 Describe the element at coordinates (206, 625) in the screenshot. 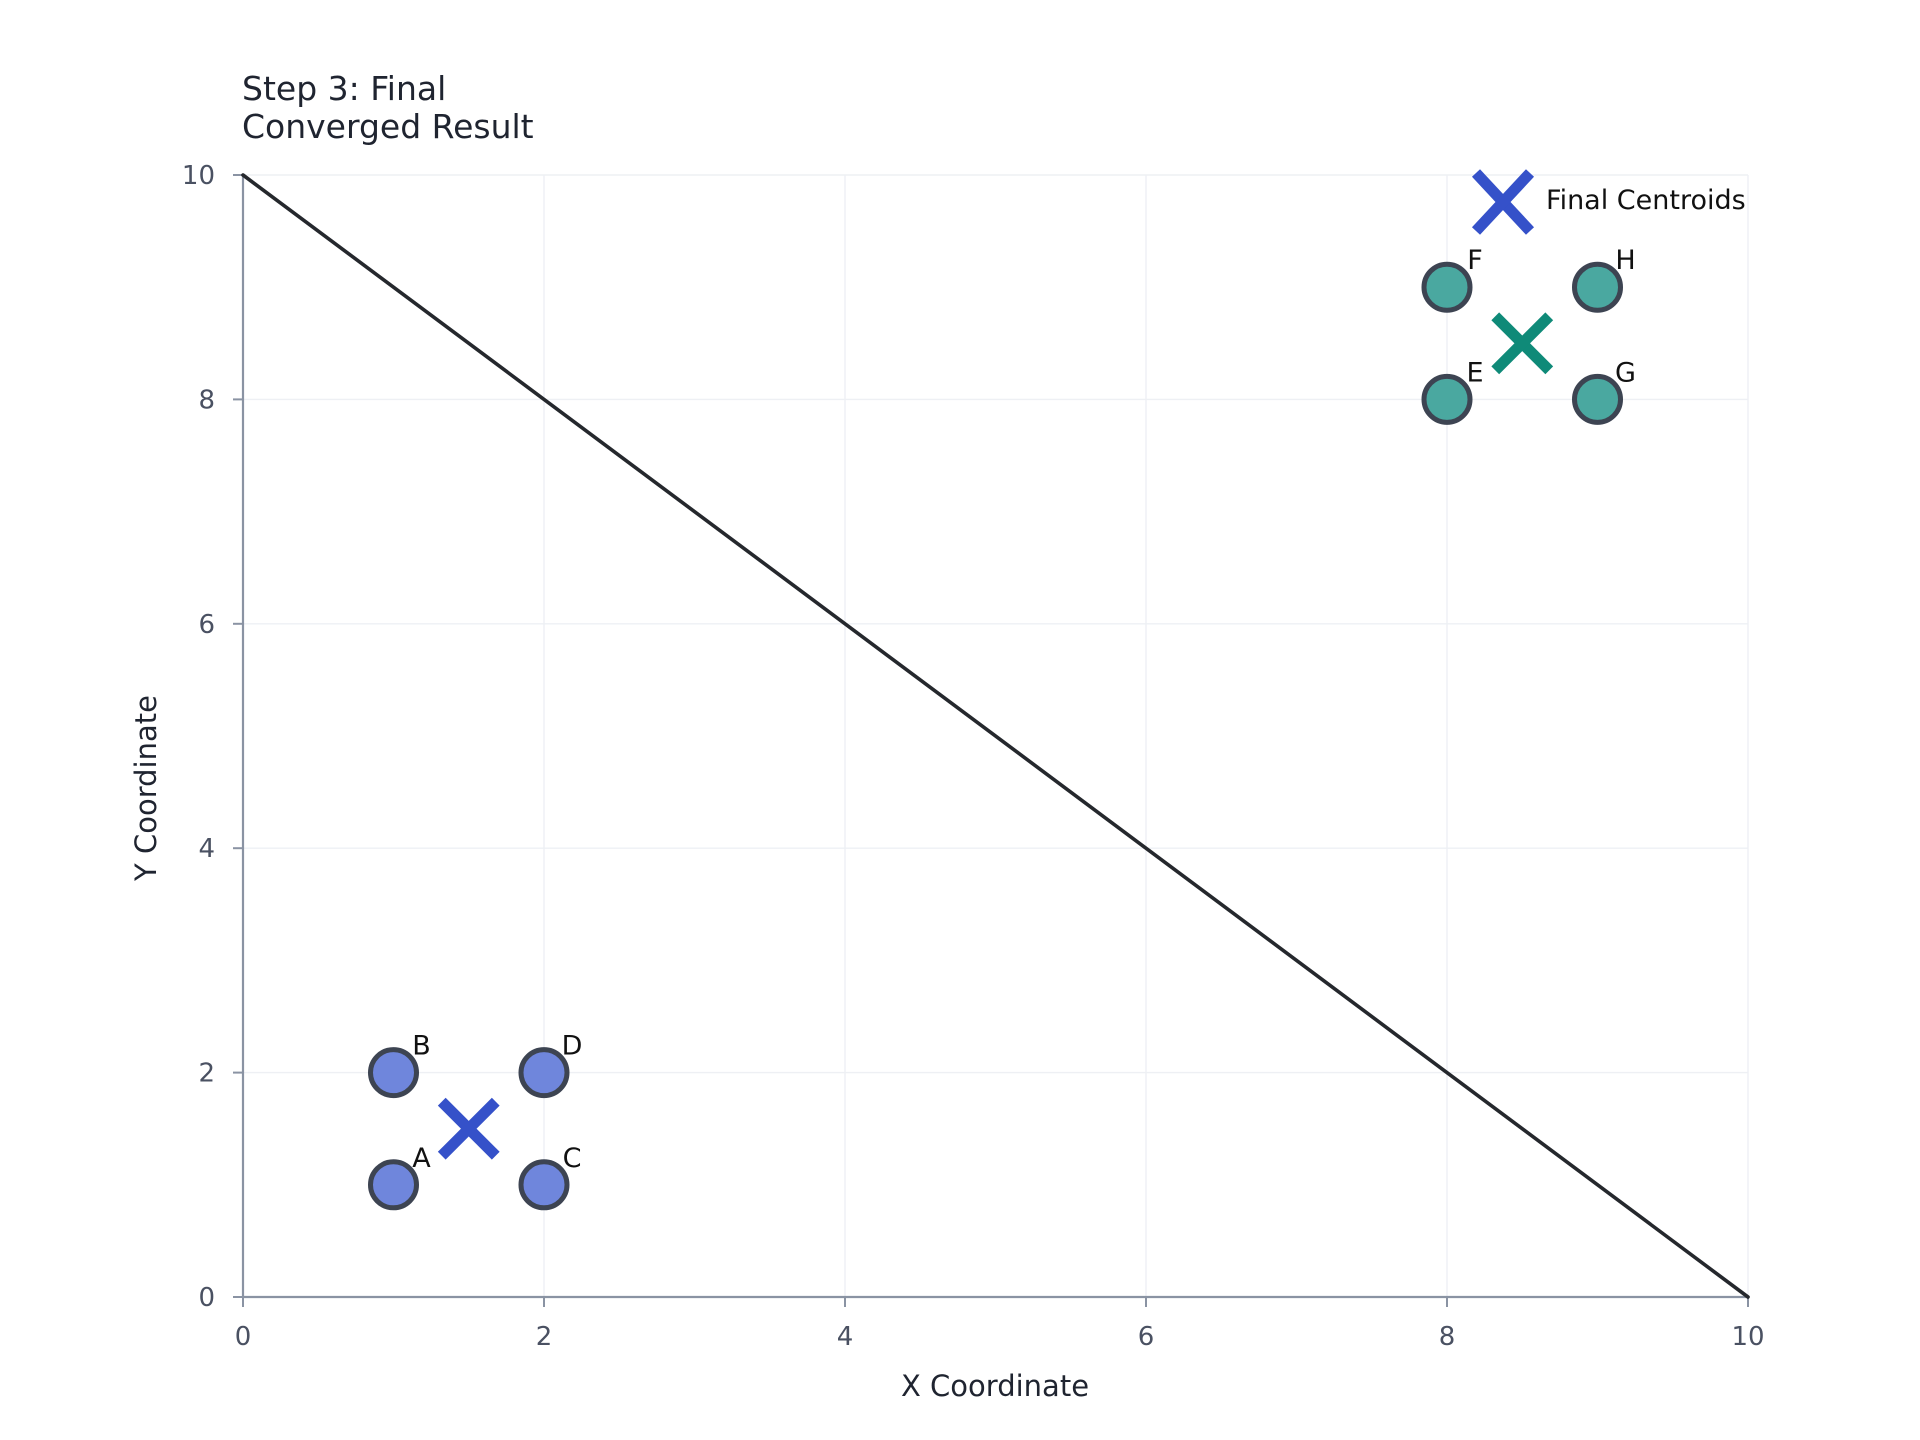

I see `y-tick-label-3: 6` at that location.